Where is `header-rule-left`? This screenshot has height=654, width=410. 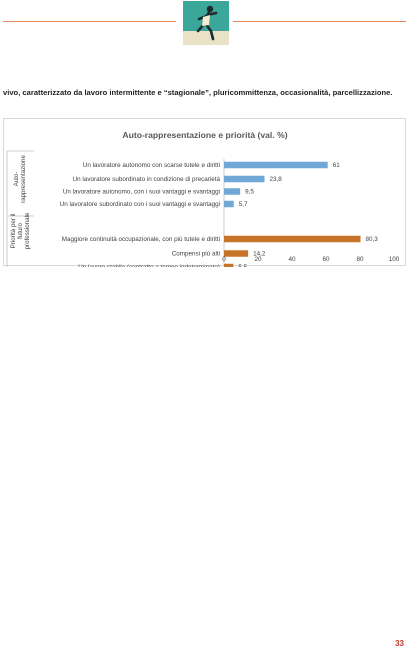 header-rule-left is located at coordinates (89, 21).